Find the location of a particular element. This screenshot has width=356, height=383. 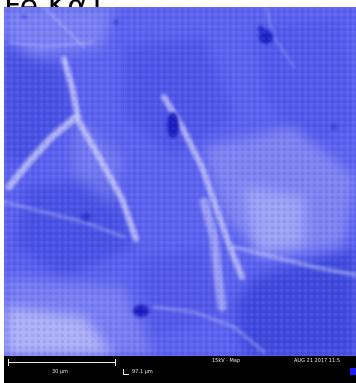

timestamp-label: AUG 21 2017 11:5 is located at coordinates (317, 361).